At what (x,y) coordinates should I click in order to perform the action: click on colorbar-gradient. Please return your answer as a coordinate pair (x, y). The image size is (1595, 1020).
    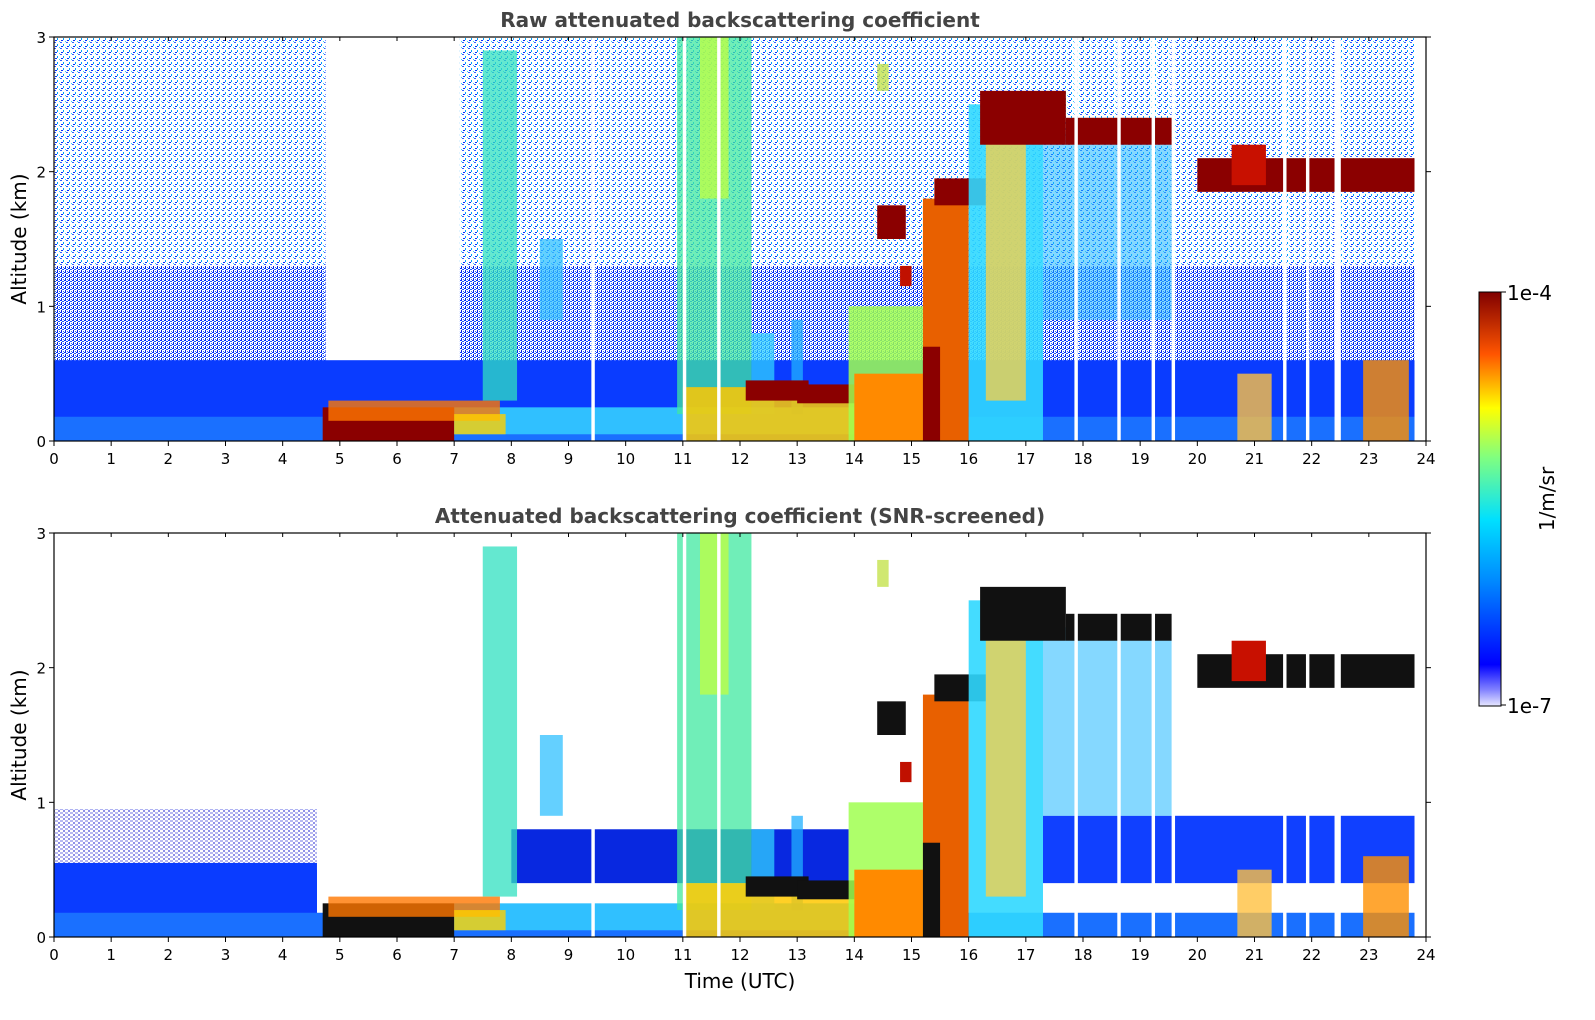
    Looking at the image, I should click on (1490, 499).